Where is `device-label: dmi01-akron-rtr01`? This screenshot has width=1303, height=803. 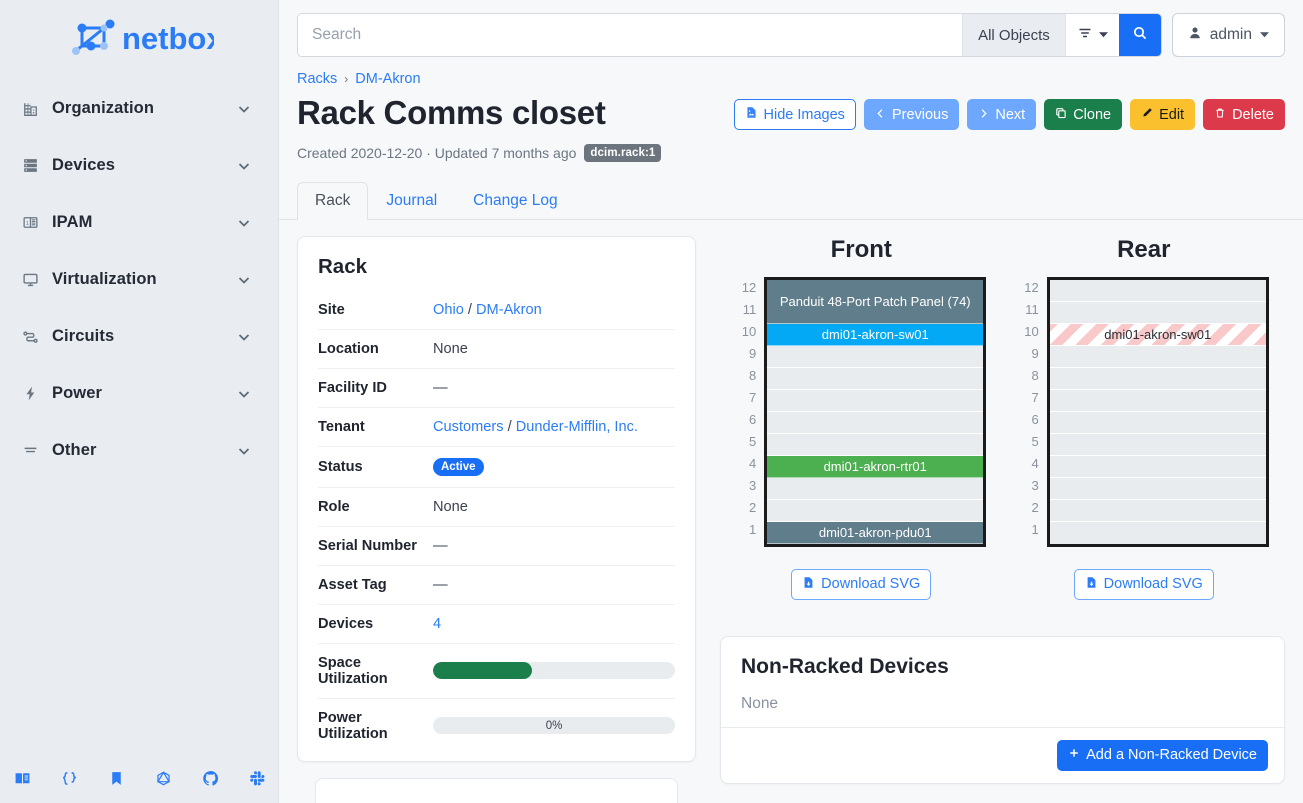 device-label: dmi01-akron-rtr01 is located at coordinates (875, 466).